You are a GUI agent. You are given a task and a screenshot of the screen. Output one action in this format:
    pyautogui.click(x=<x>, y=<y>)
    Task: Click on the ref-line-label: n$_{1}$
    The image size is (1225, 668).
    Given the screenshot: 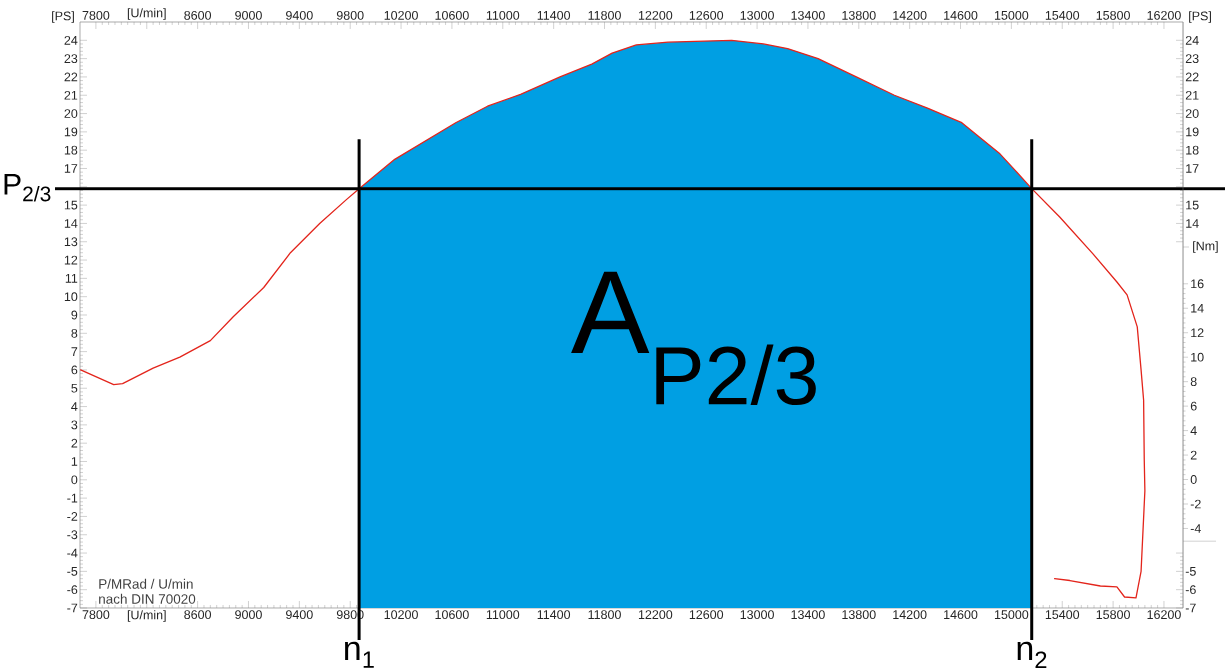 What is the action you would take?
    pyautogui.click(x=359, y=654)
    